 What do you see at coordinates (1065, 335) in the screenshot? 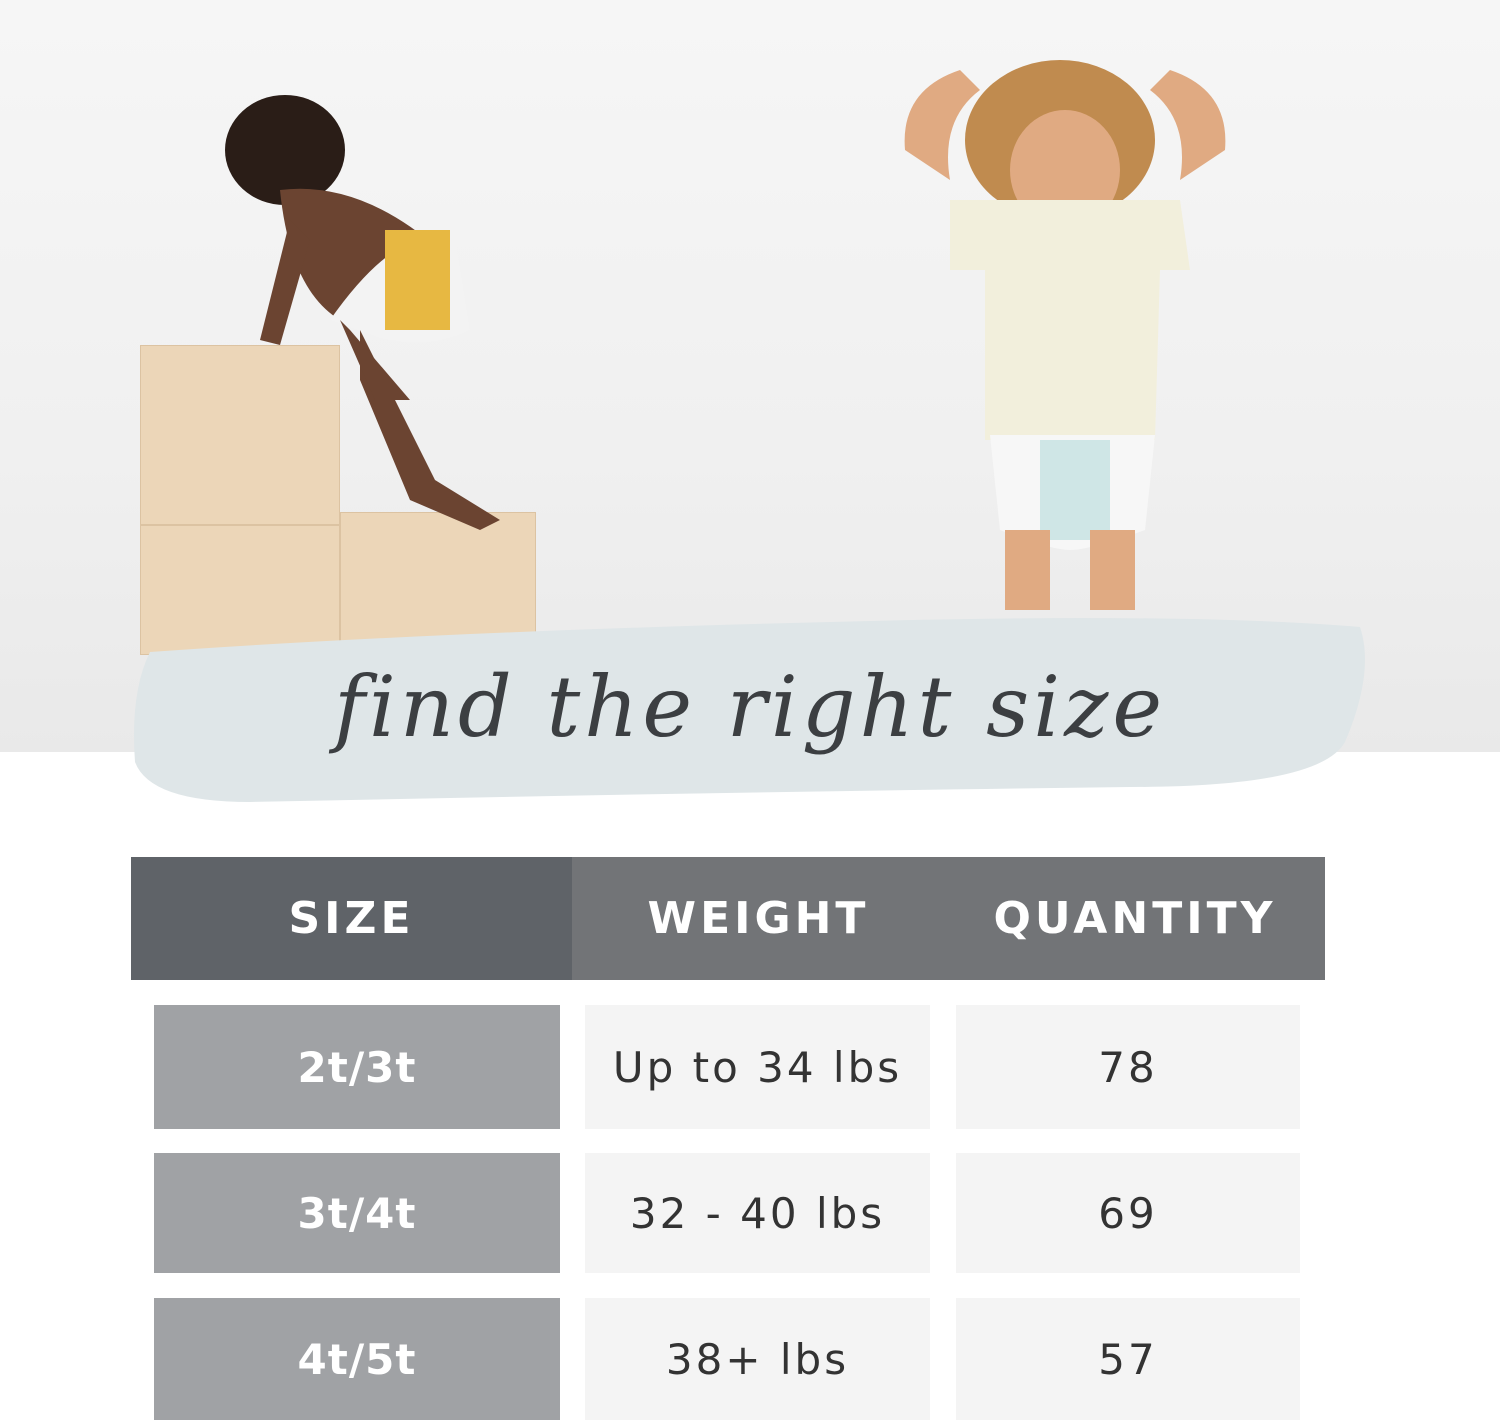
I see `child-standing` at bounding box center [1065, 335].